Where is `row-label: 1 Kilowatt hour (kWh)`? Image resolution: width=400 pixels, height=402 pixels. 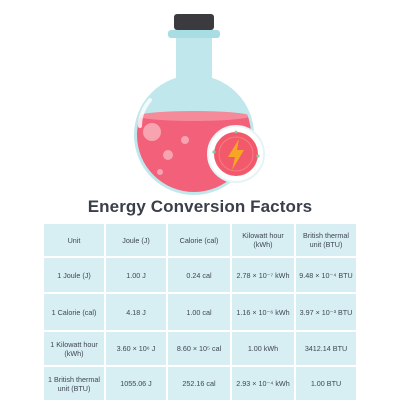 row-label: 1 Kilowatt hour (kWh) is located at coordinates (74, 348).